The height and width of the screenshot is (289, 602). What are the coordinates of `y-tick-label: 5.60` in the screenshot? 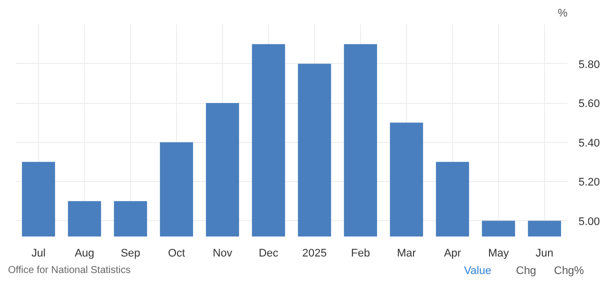 It's located at (589, 104).